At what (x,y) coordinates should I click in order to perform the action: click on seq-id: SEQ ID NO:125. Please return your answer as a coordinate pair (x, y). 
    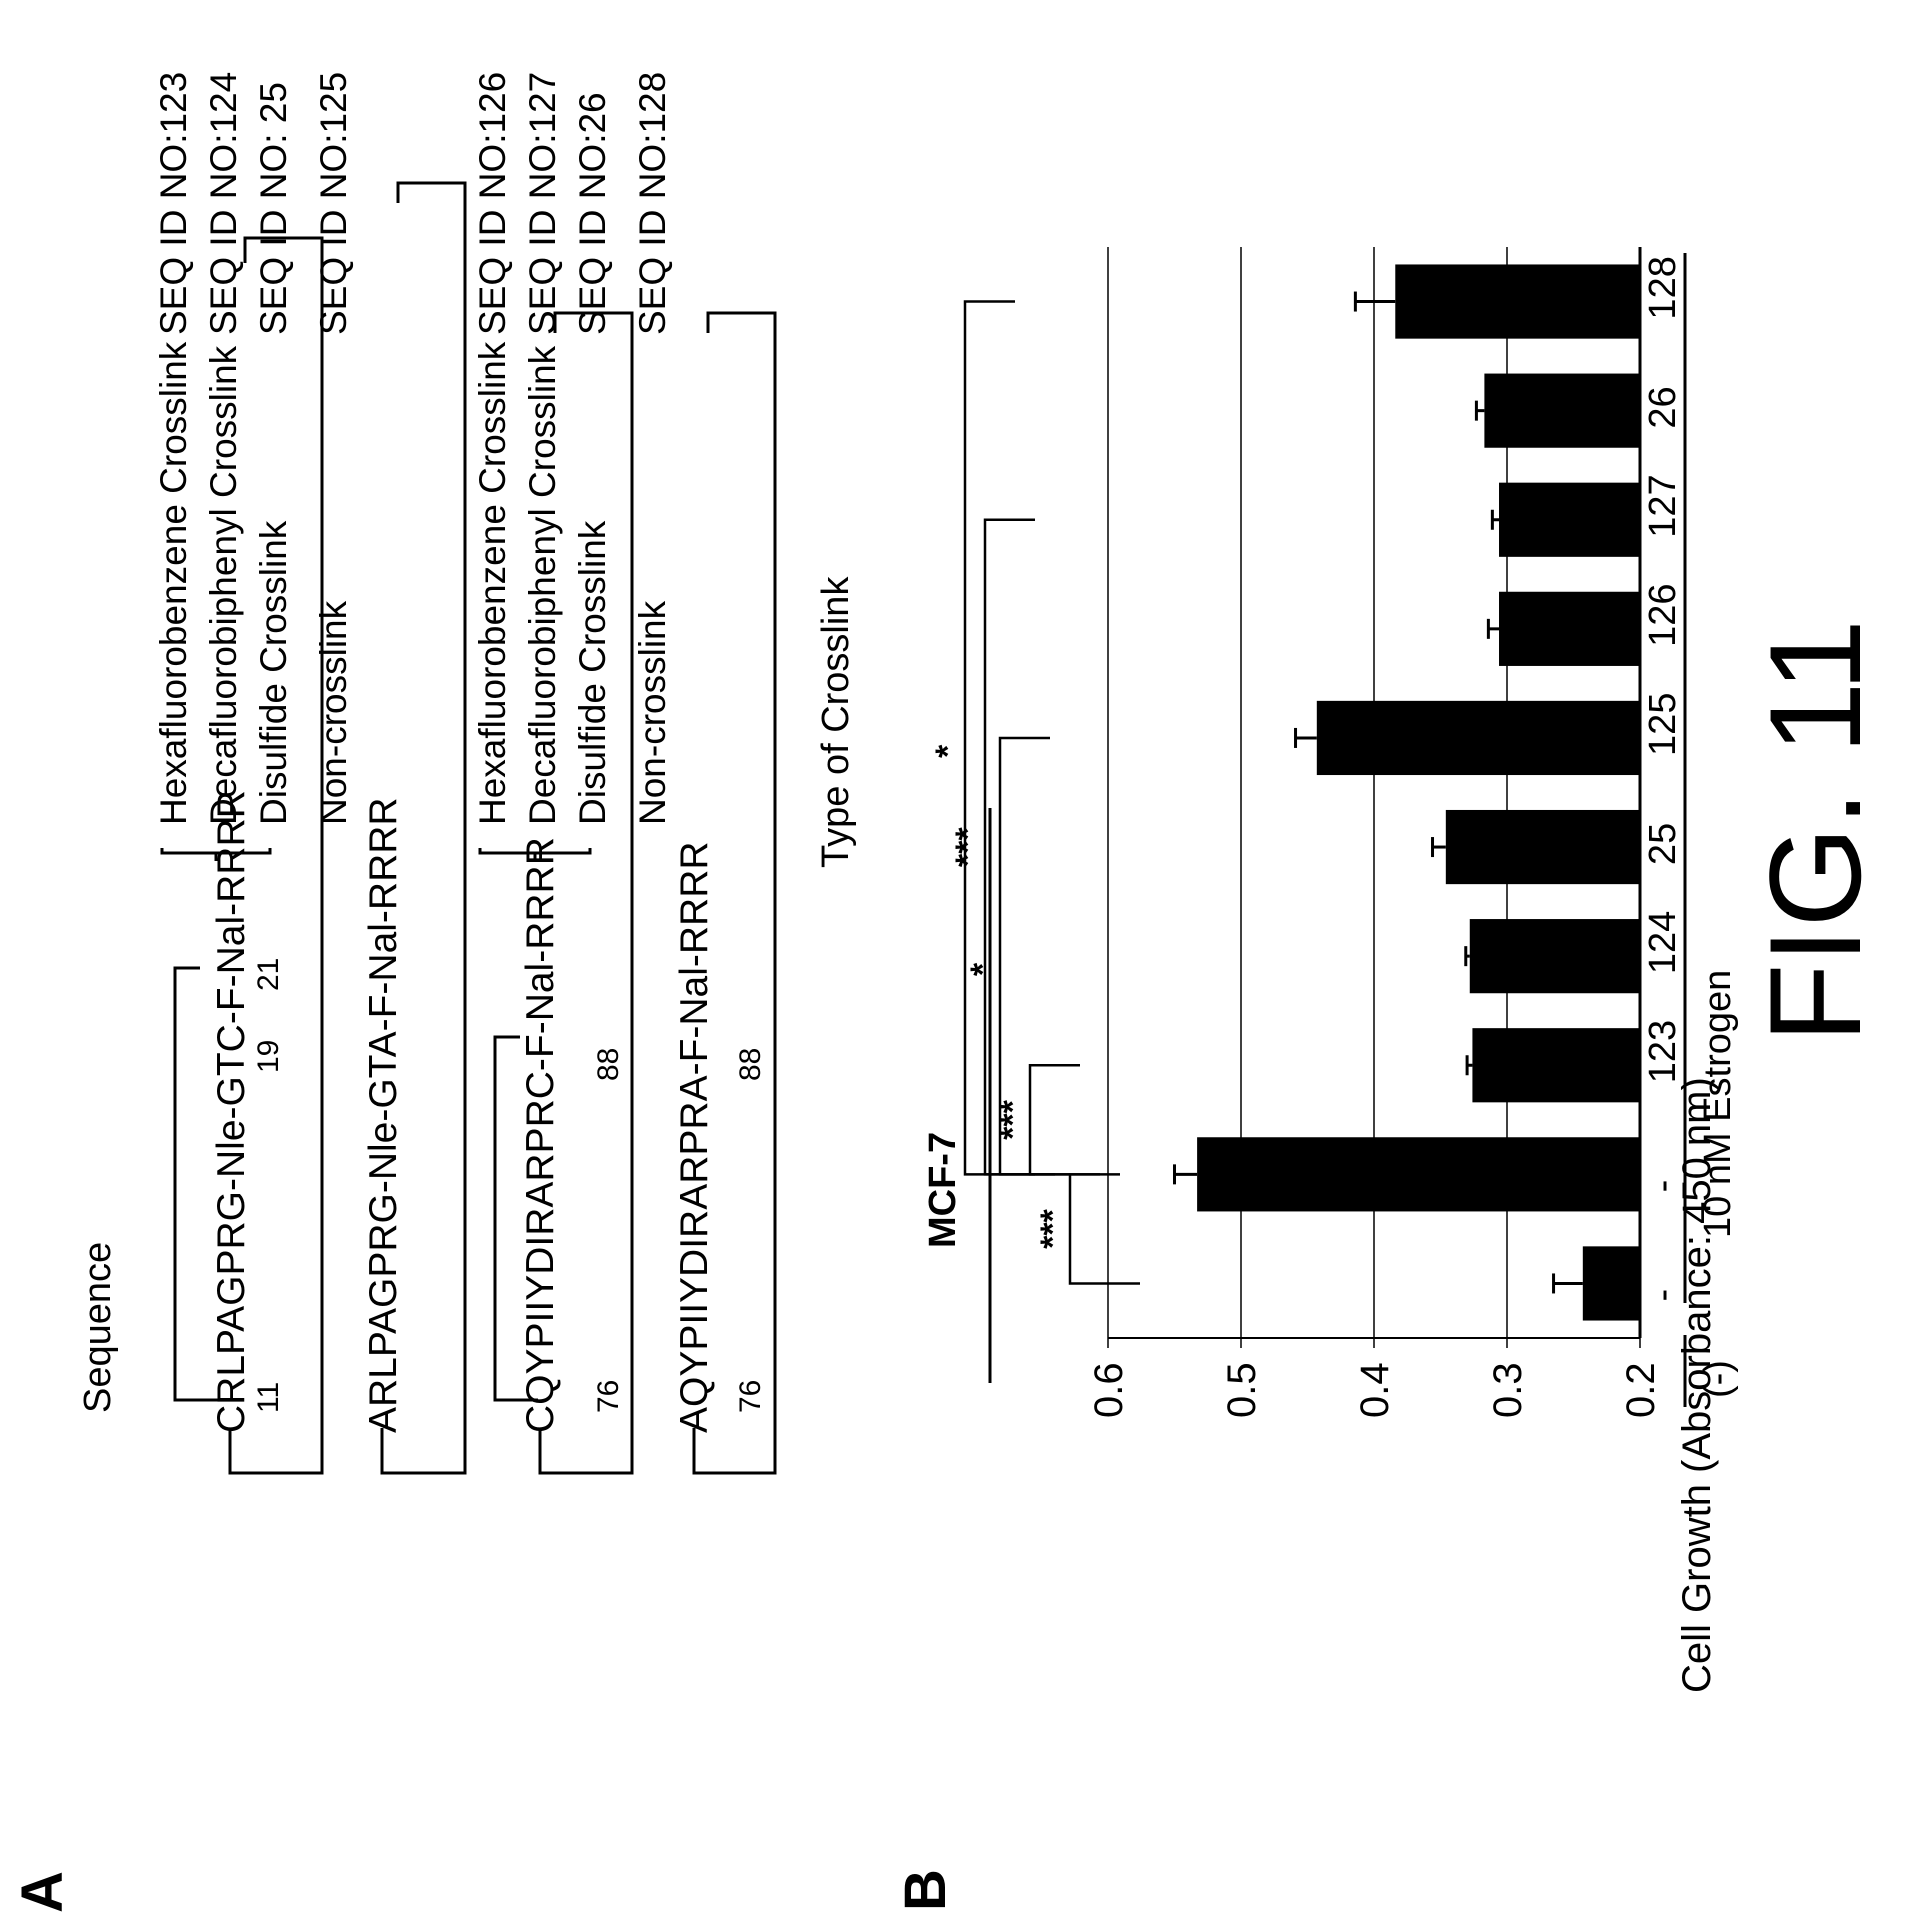
    Looking at the image, I should click on (333, 203).